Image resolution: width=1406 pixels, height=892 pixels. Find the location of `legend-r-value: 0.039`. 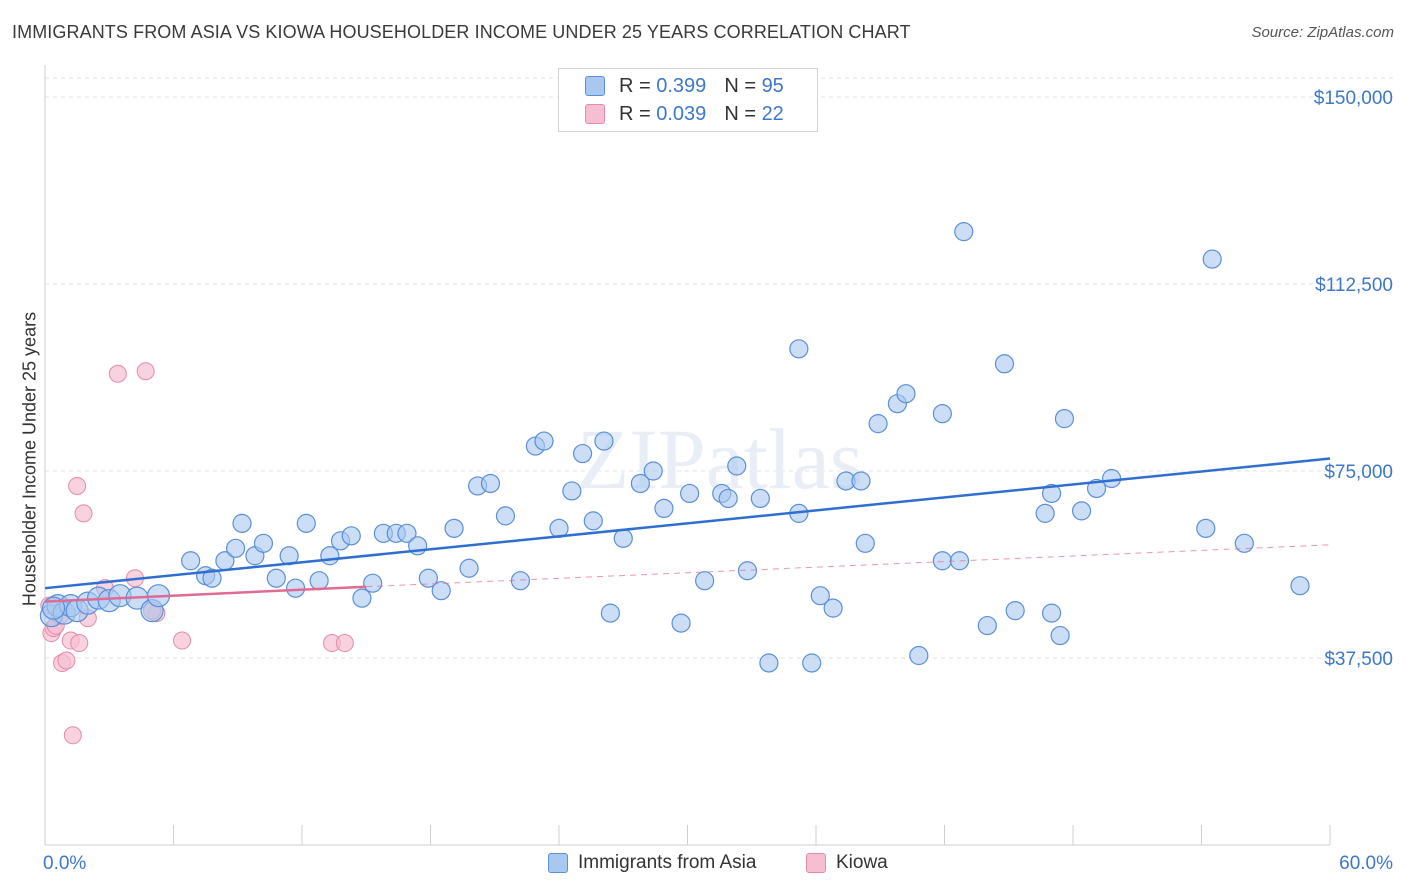

legend-r-value: 0.039 is located at coordinates (681, 113).